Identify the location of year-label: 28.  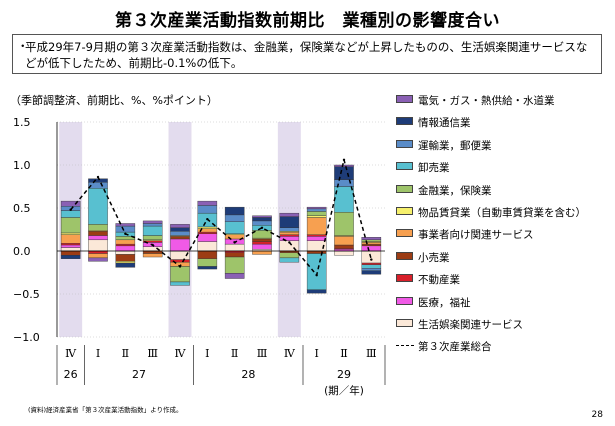
(248, 374).